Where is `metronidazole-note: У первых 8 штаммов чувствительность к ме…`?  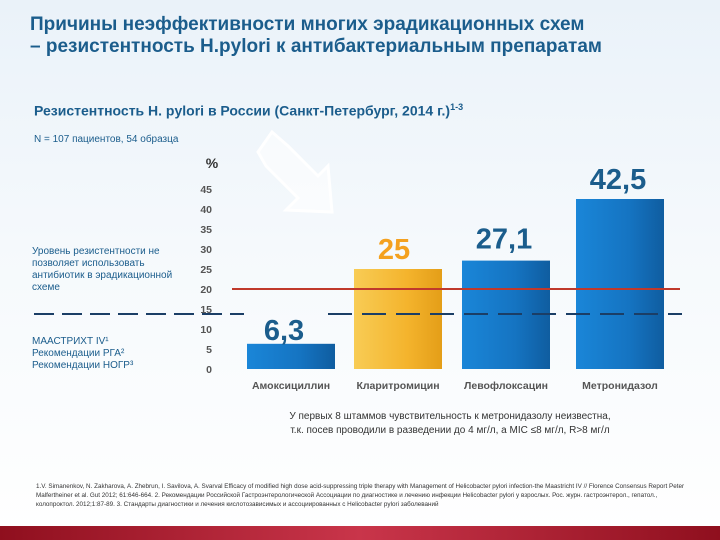
metronidazole-note: У первых 8 штаммов чувствительность к ме… is located at coordinates (450, 424).